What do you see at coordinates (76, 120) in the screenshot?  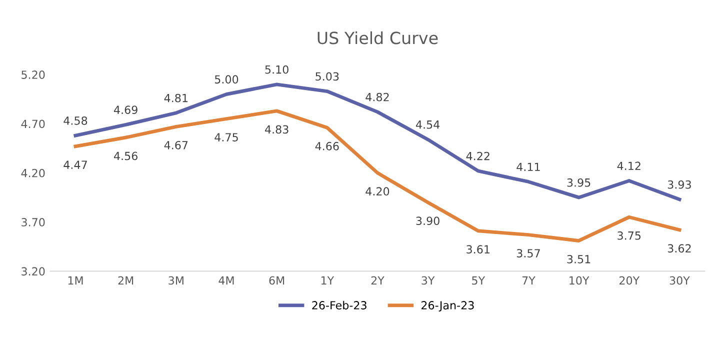 I see `data-label: 4.58` at bounding box center [76, 120].